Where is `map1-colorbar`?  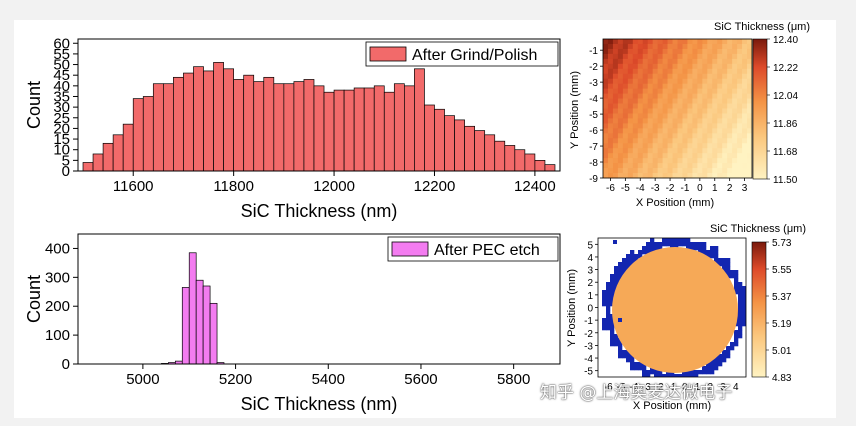 map1-colorbar is located at coordinates (760, 109).